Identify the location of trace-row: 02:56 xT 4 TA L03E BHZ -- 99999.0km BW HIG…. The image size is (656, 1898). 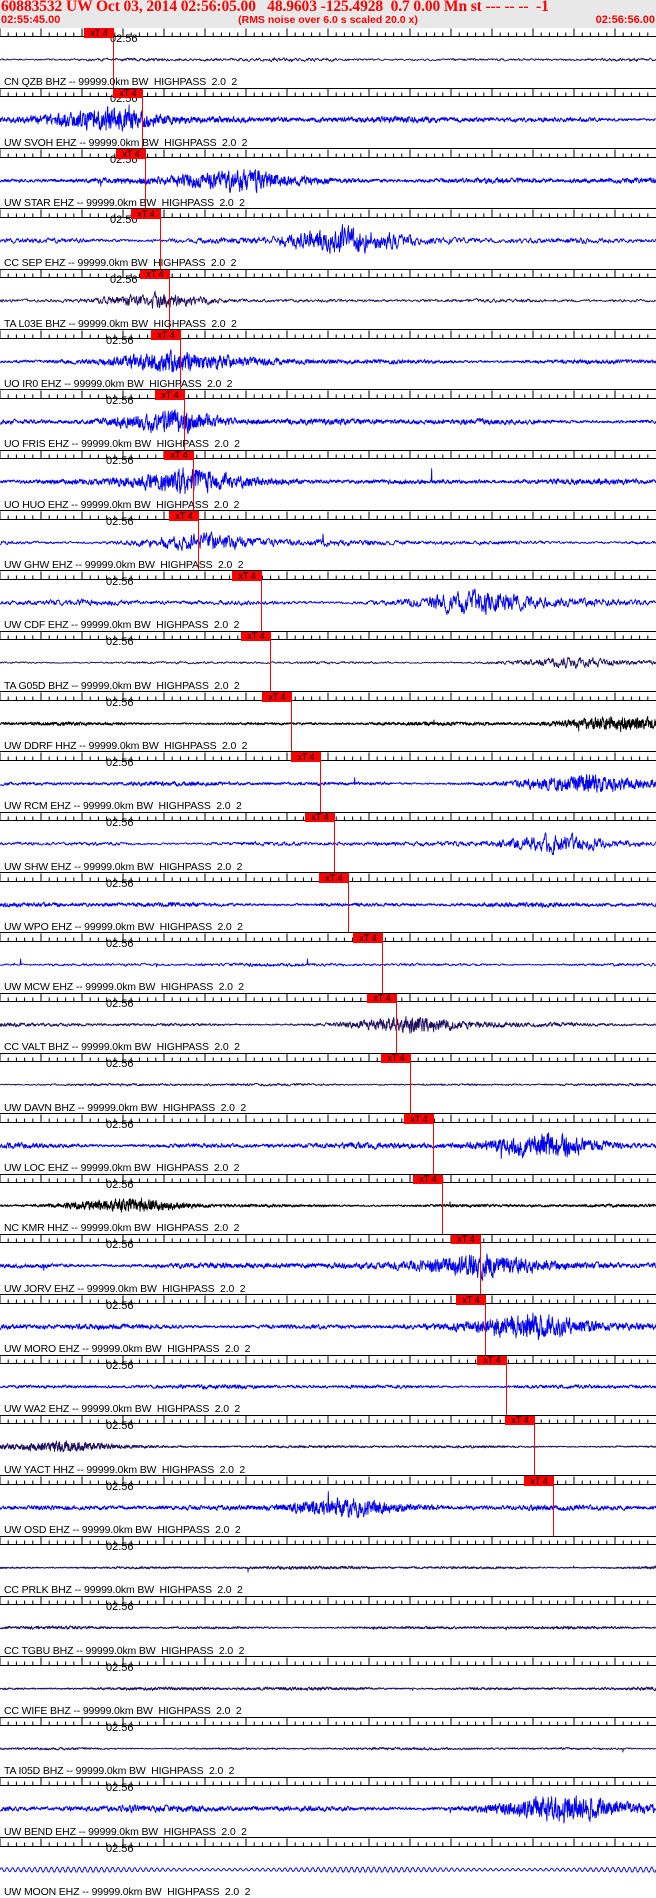
(328, 299).